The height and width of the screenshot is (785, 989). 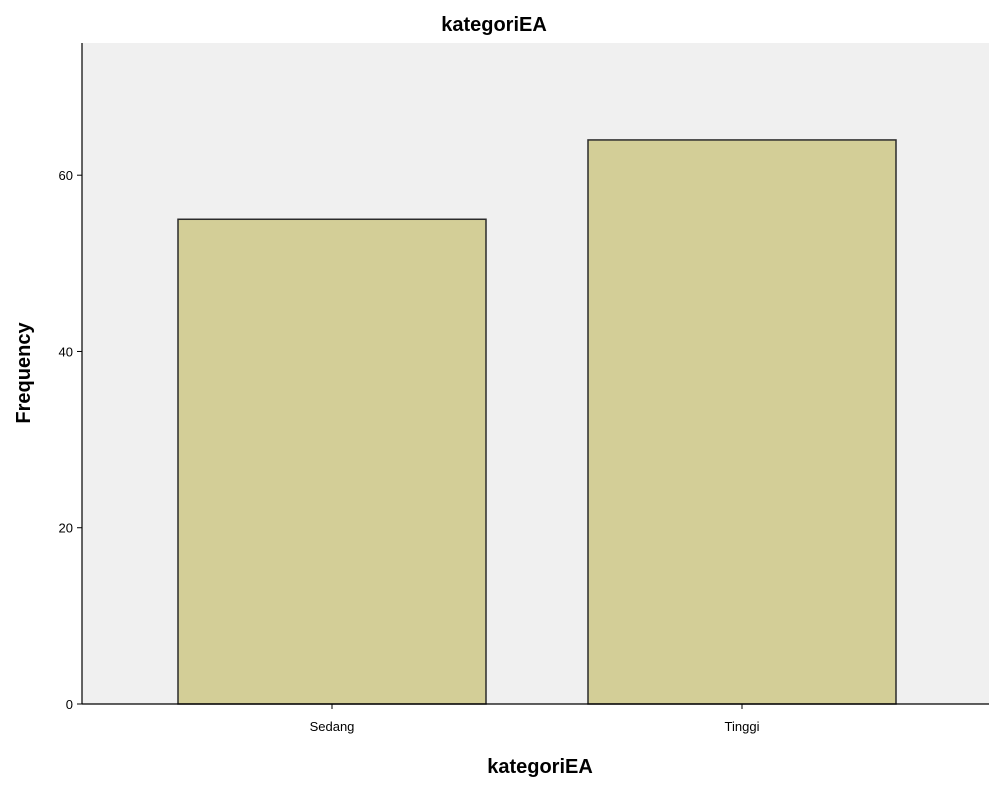 I want to click on chart-title: kategoriEA, so click(x=494, y=25).